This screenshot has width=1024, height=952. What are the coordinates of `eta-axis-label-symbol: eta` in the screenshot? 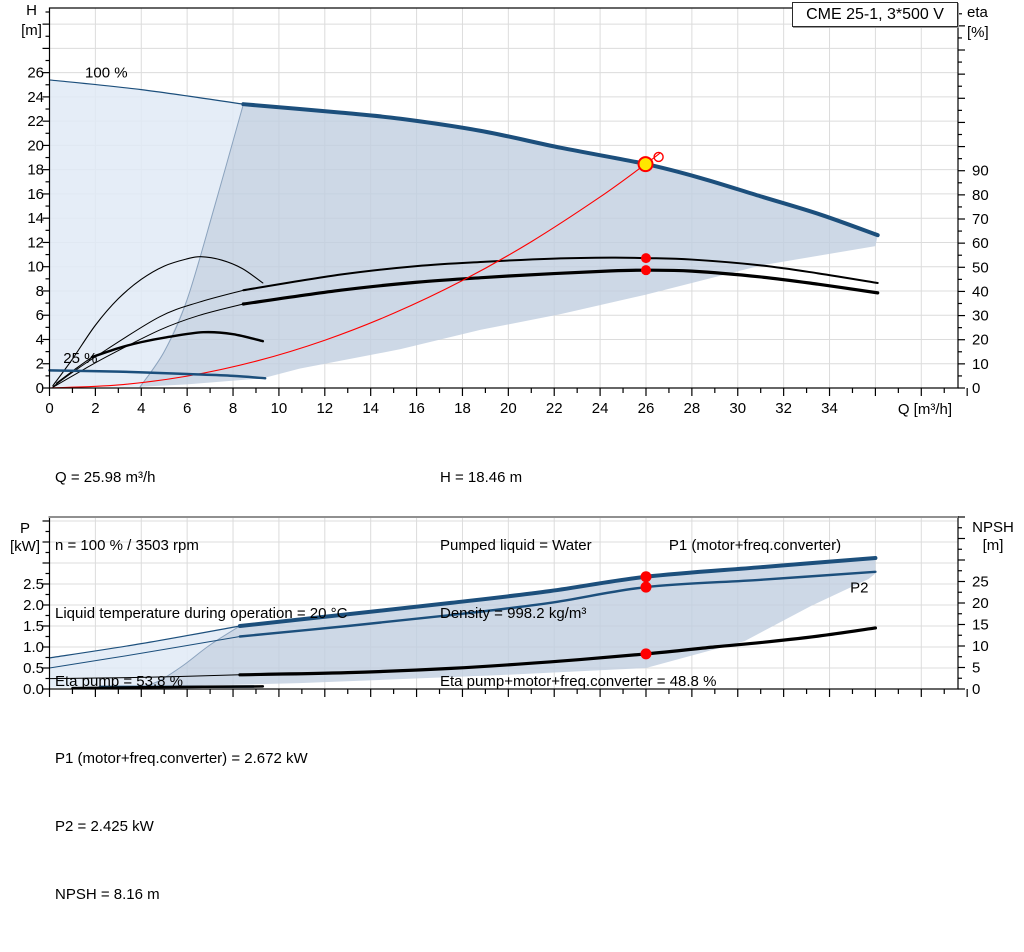 It's located at (992, 13).